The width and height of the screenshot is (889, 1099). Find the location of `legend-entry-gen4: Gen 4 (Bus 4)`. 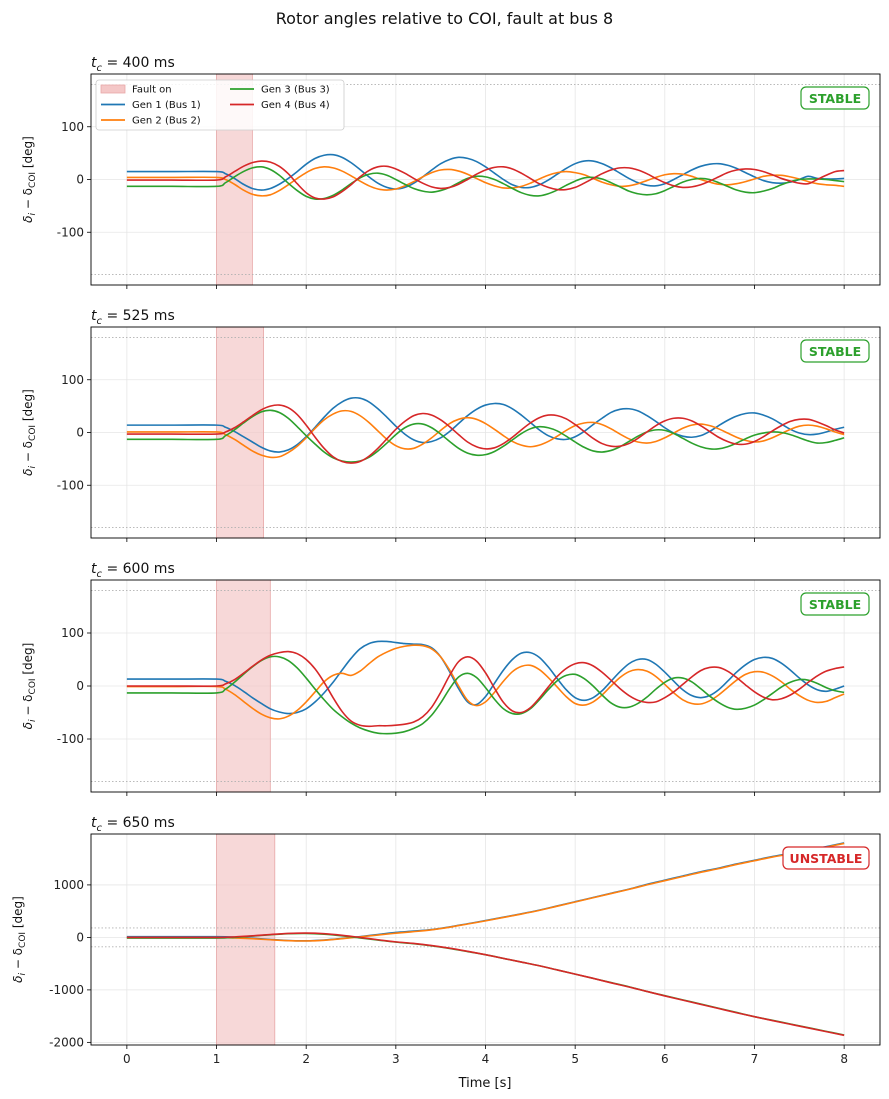

legend-entry-gen4: Gen 4 (Bus 4) is located at coordinates (295, 105).